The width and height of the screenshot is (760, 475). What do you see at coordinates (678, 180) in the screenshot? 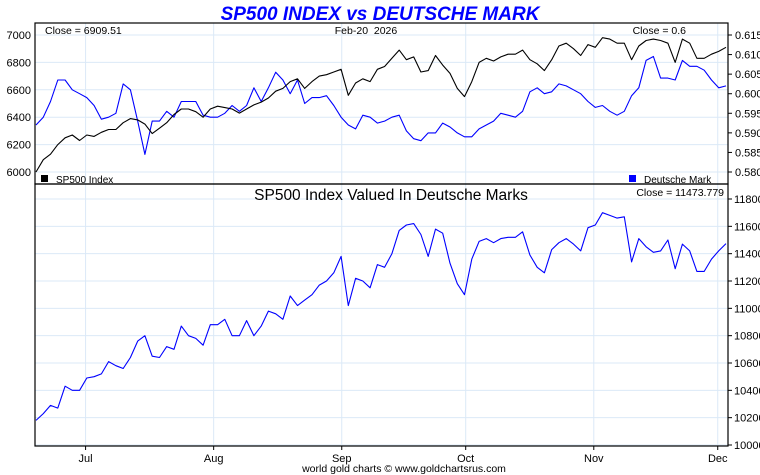
I see `legend-dm-label: Deutsche Mark` at bounding box center [678, 180].